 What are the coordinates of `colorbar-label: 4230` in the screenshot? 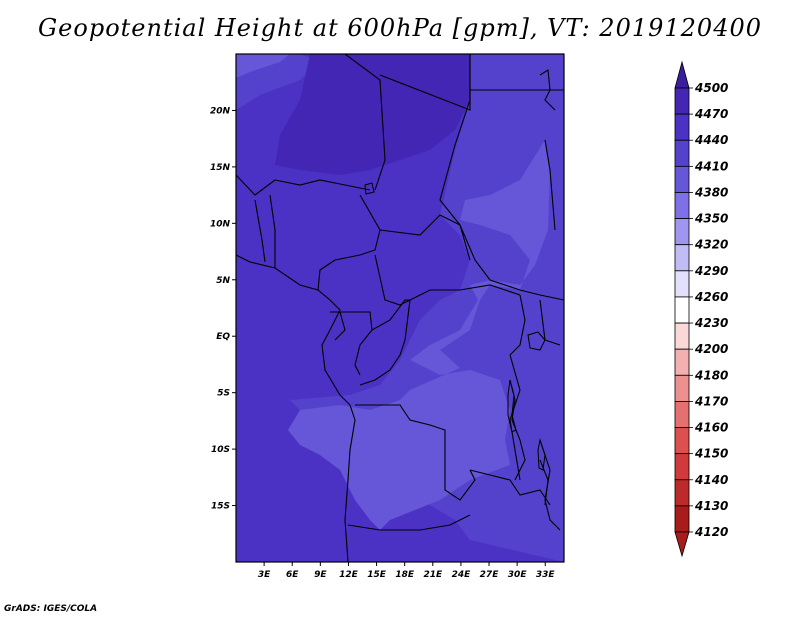 It's located at (711, 323).